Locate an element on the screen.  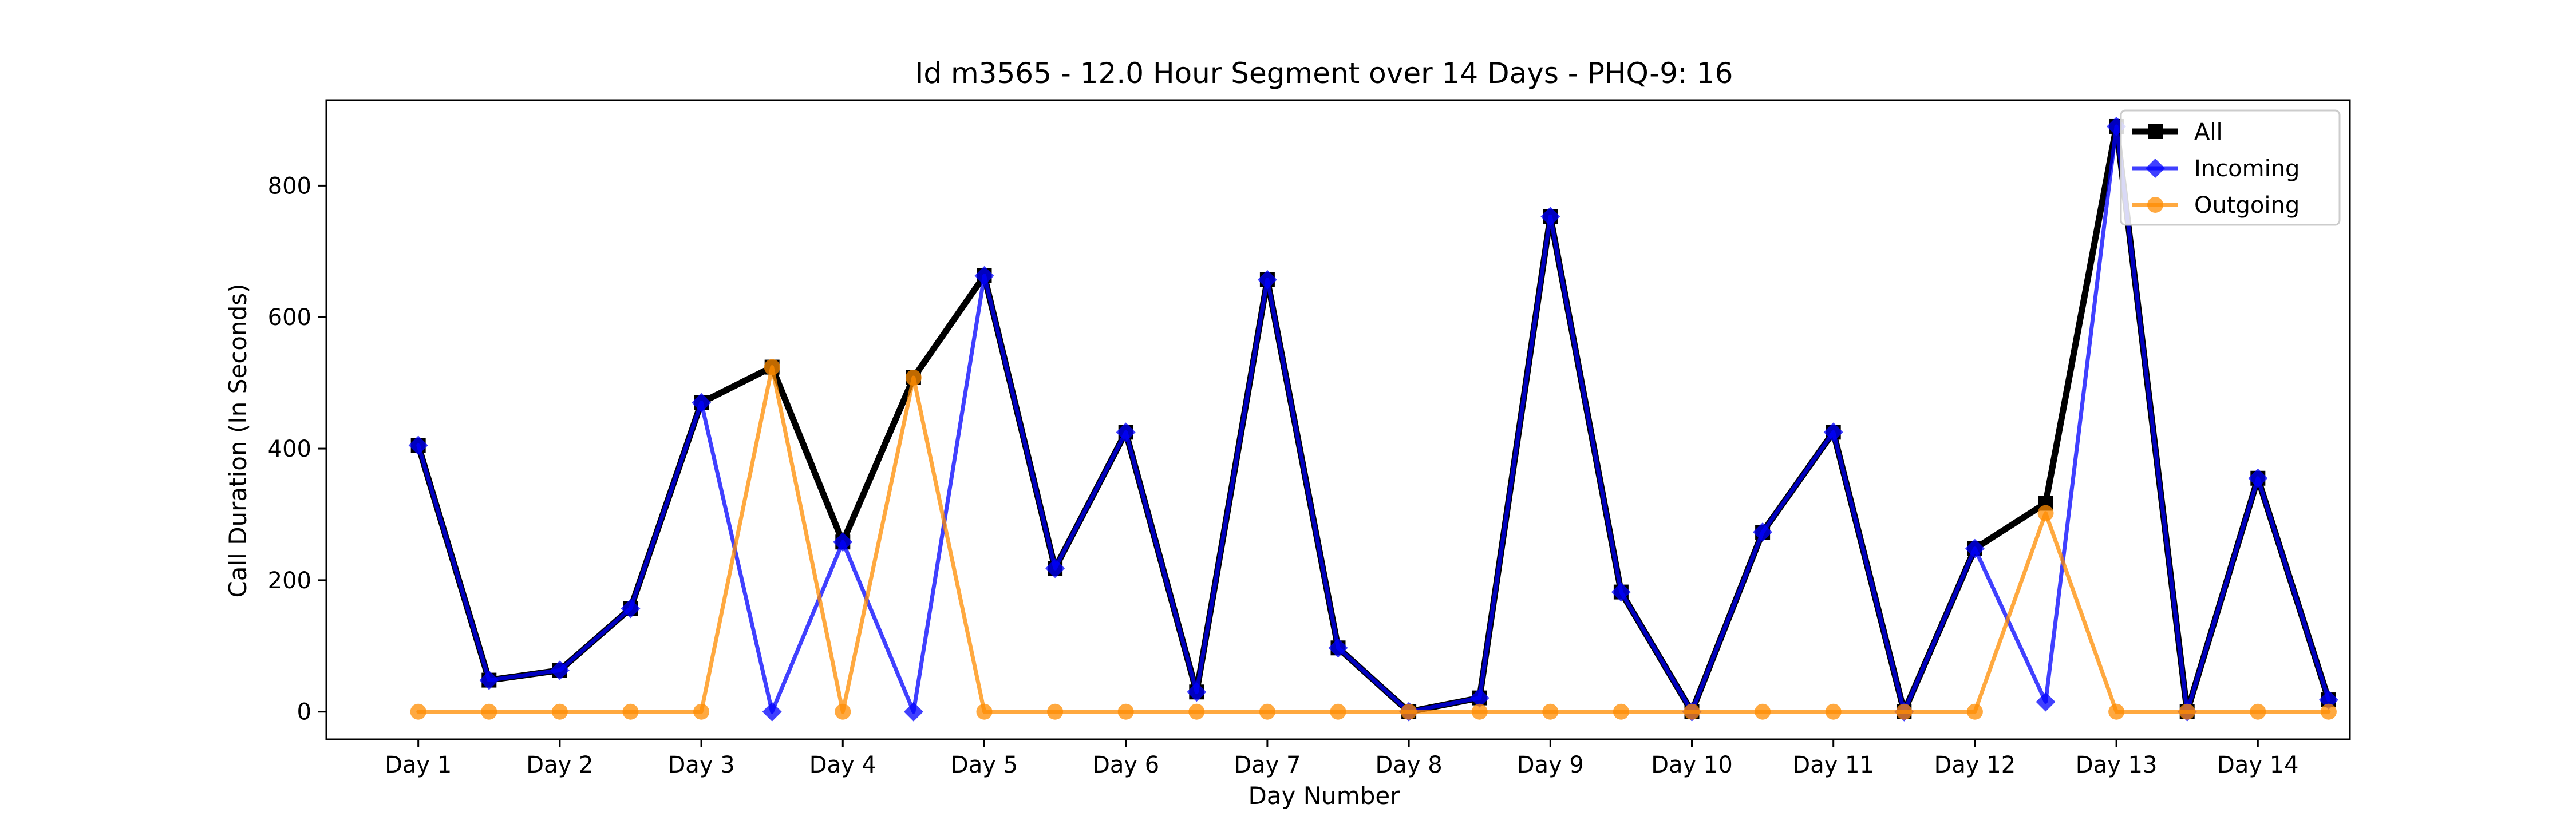
x-tick-label: Day 13 is located at coordinates (2117, 765).